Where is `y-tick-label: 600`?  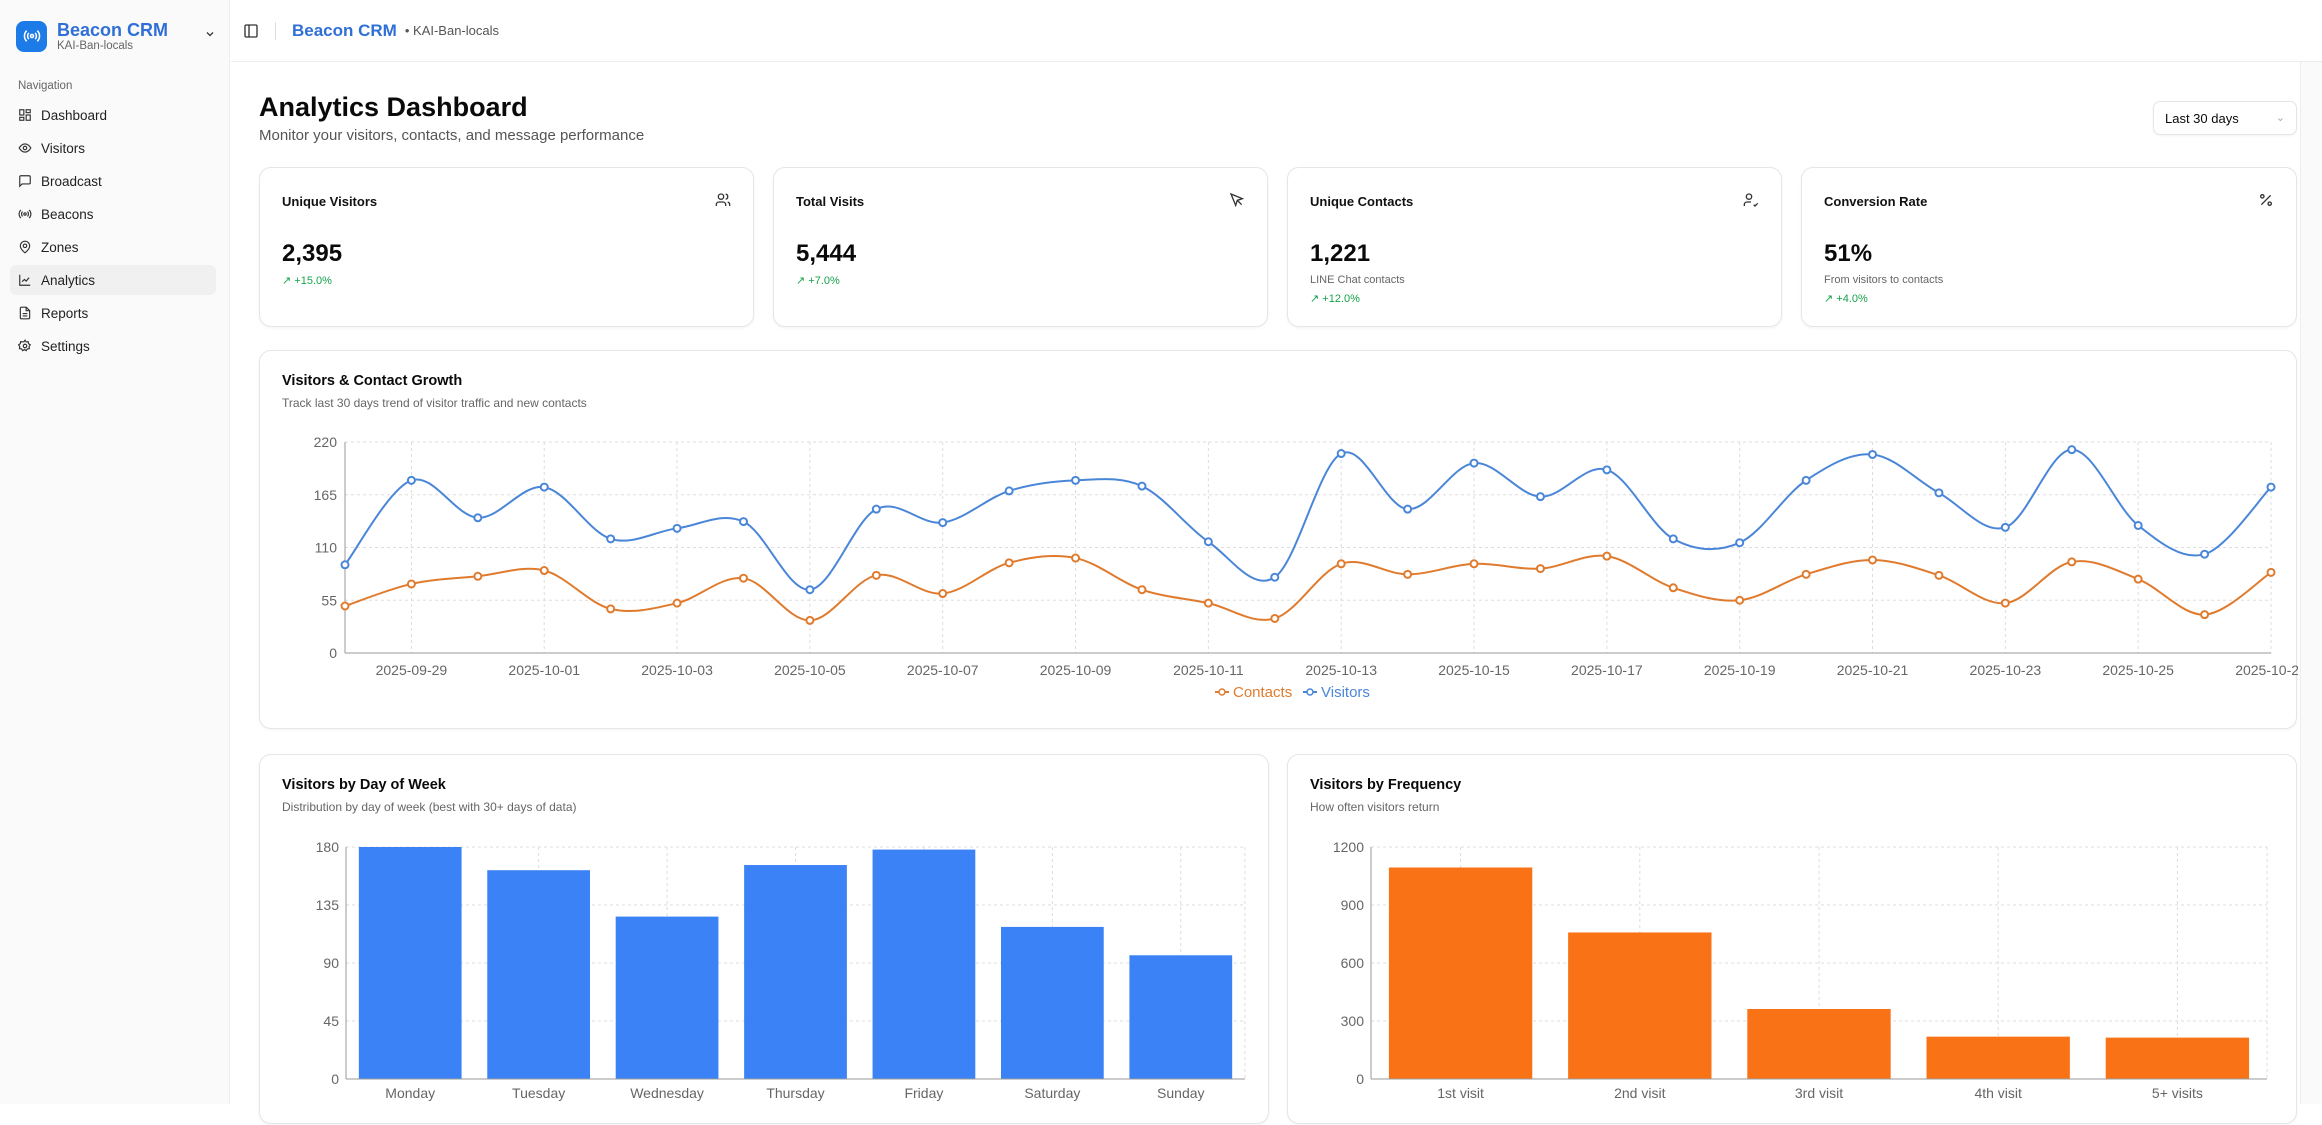 y-tick-label: 600 is located at coordinates (1353, 963).